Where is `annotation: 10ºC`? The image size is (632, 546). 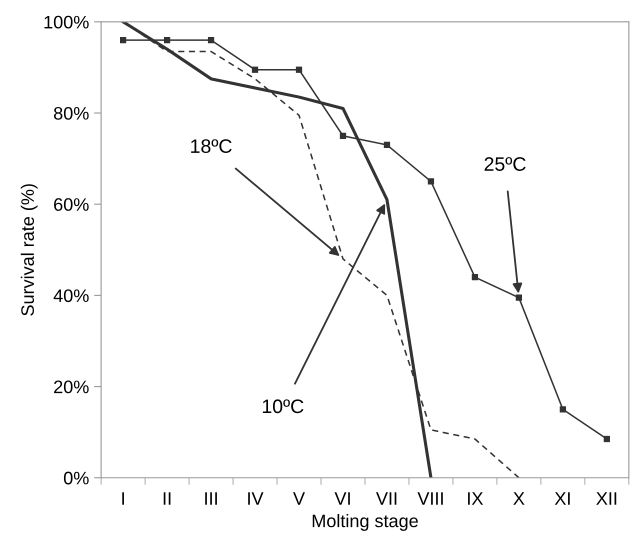 annotation: 10ºC is located at coordinates (283, 406).